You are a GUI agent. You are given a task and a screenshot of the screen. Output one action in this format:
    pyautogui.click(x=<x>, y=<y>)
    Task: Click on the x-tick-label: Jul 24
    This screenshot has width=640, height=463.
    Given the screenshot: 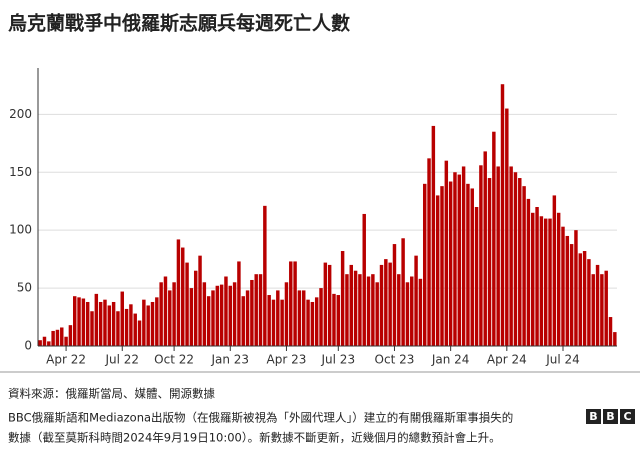 What is the action you would take?
    pyautogui.click(x=562, y=360)
    